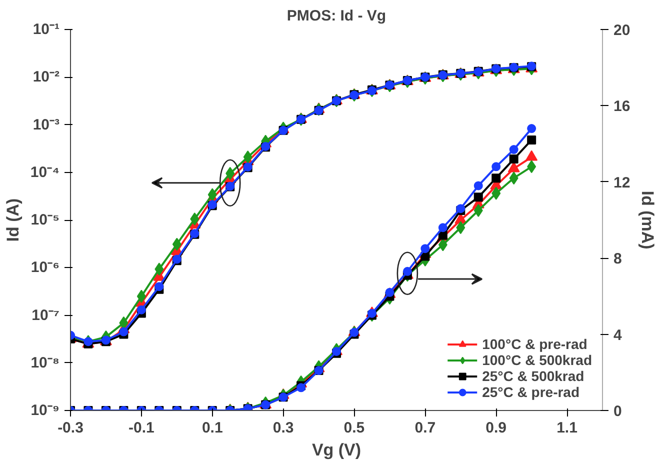 The width and height of the screenshot is (665, 468). What do you see at coordinates (45, 410) in the screenshot?
I see `y-tick-label: 10⁻⁹` at bounding box center [45, 410].